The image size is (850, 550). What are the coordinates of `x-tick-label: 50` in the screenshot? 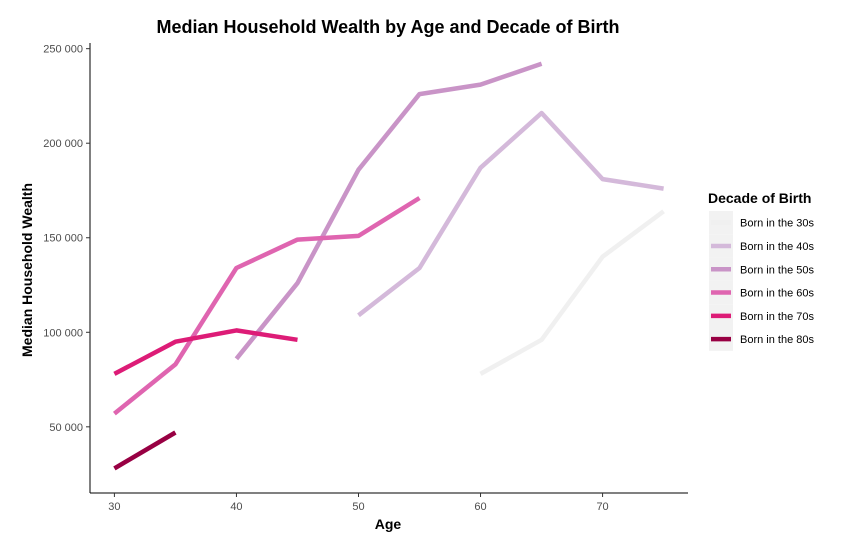 It's located at (358, 507).